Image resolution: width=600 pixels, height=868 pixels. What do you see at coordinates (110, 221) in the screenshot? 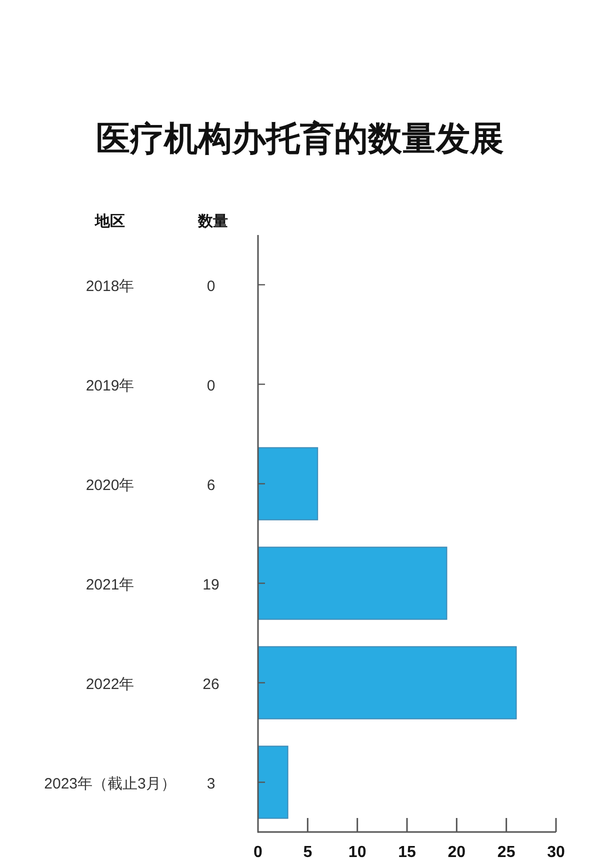
I see `ylabel: 地区` at bounding box center [110, 221].